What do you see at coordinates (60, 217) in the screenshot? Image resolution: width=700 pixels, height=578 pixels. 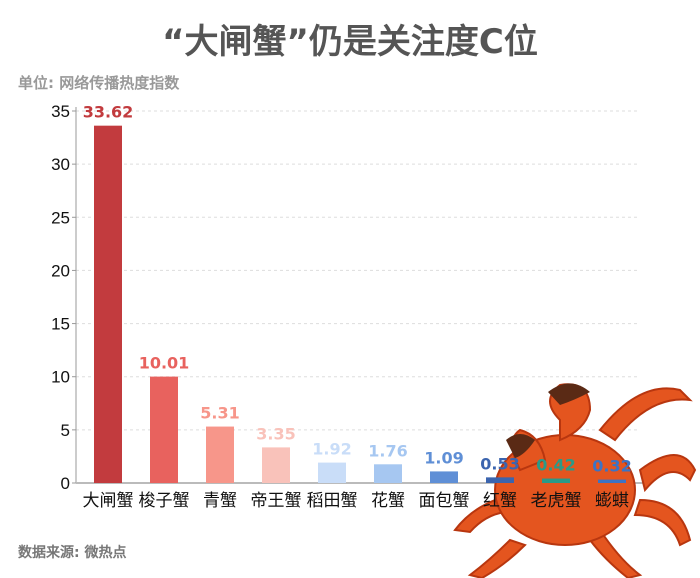 I see `y-tick-label: 25` at bounding box center [60, 217].